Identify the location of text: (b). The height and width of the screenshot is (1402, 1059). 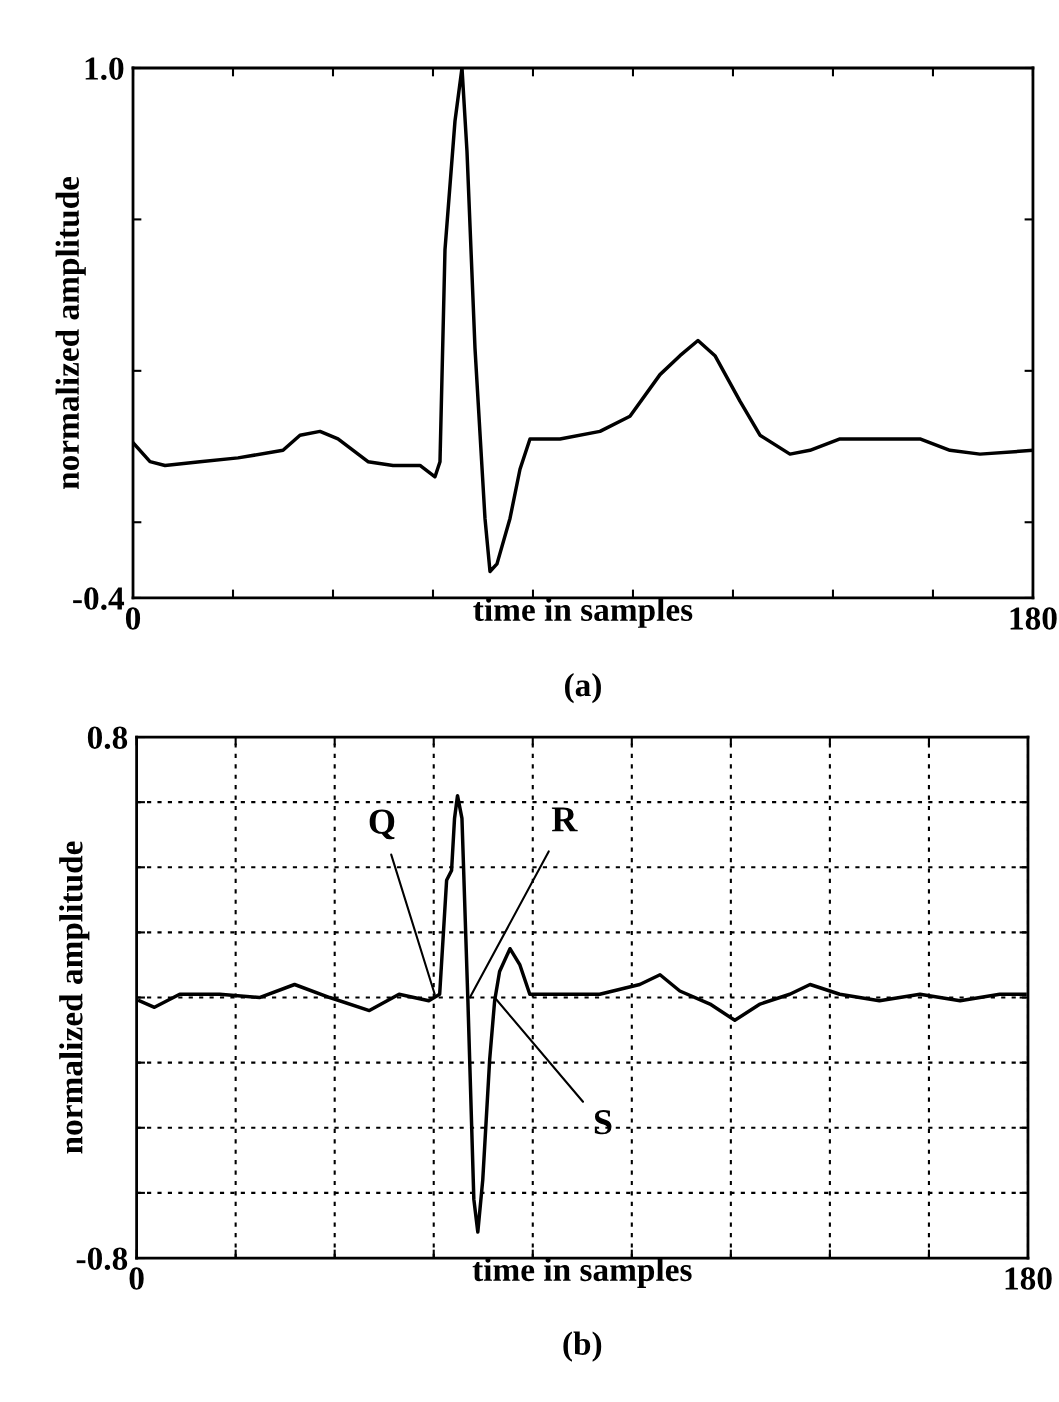
(582, 1346).